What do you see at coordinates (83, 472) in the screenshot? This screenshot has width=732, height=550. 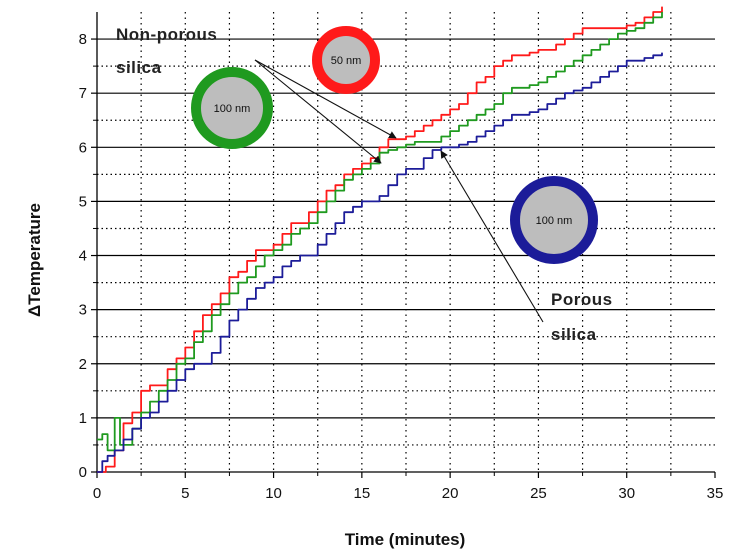 I see `y-tick-label: 0` at bounding box center [83, 472].